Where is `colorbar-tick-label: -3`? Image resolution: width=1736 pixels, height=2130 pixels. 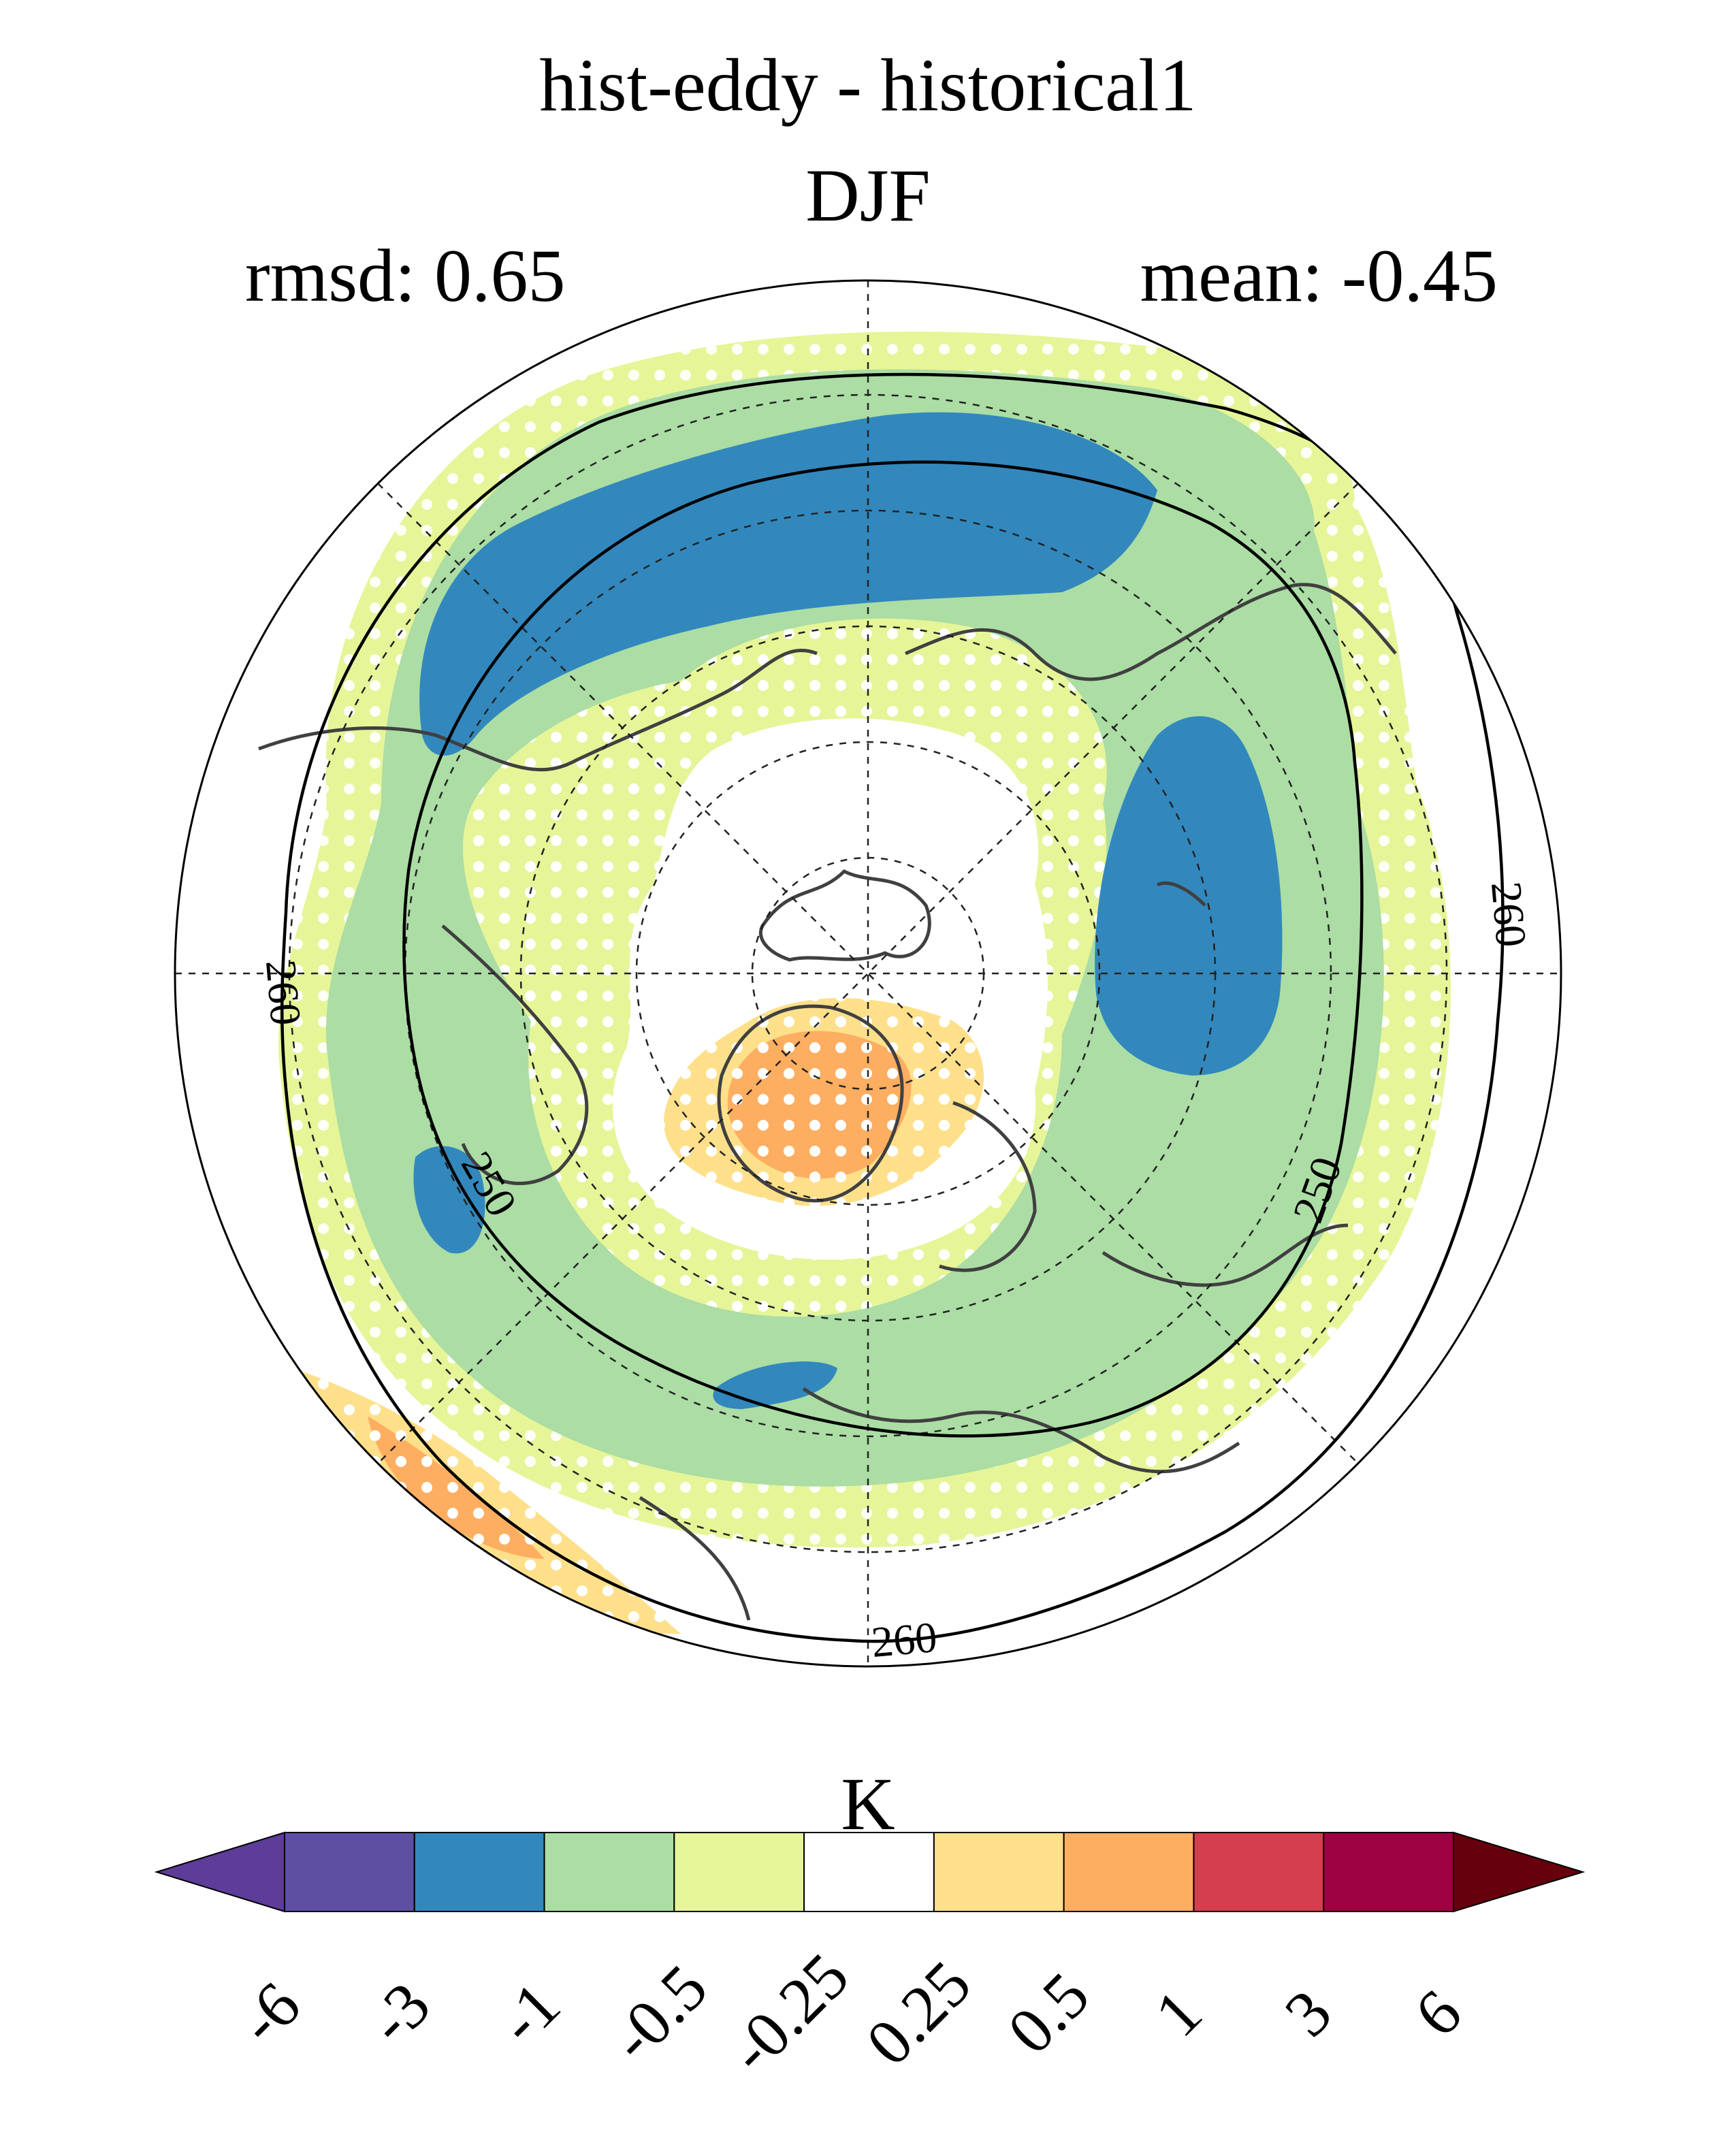
colorbar-tick-label: -3 is located at coordinates (399, 2013).